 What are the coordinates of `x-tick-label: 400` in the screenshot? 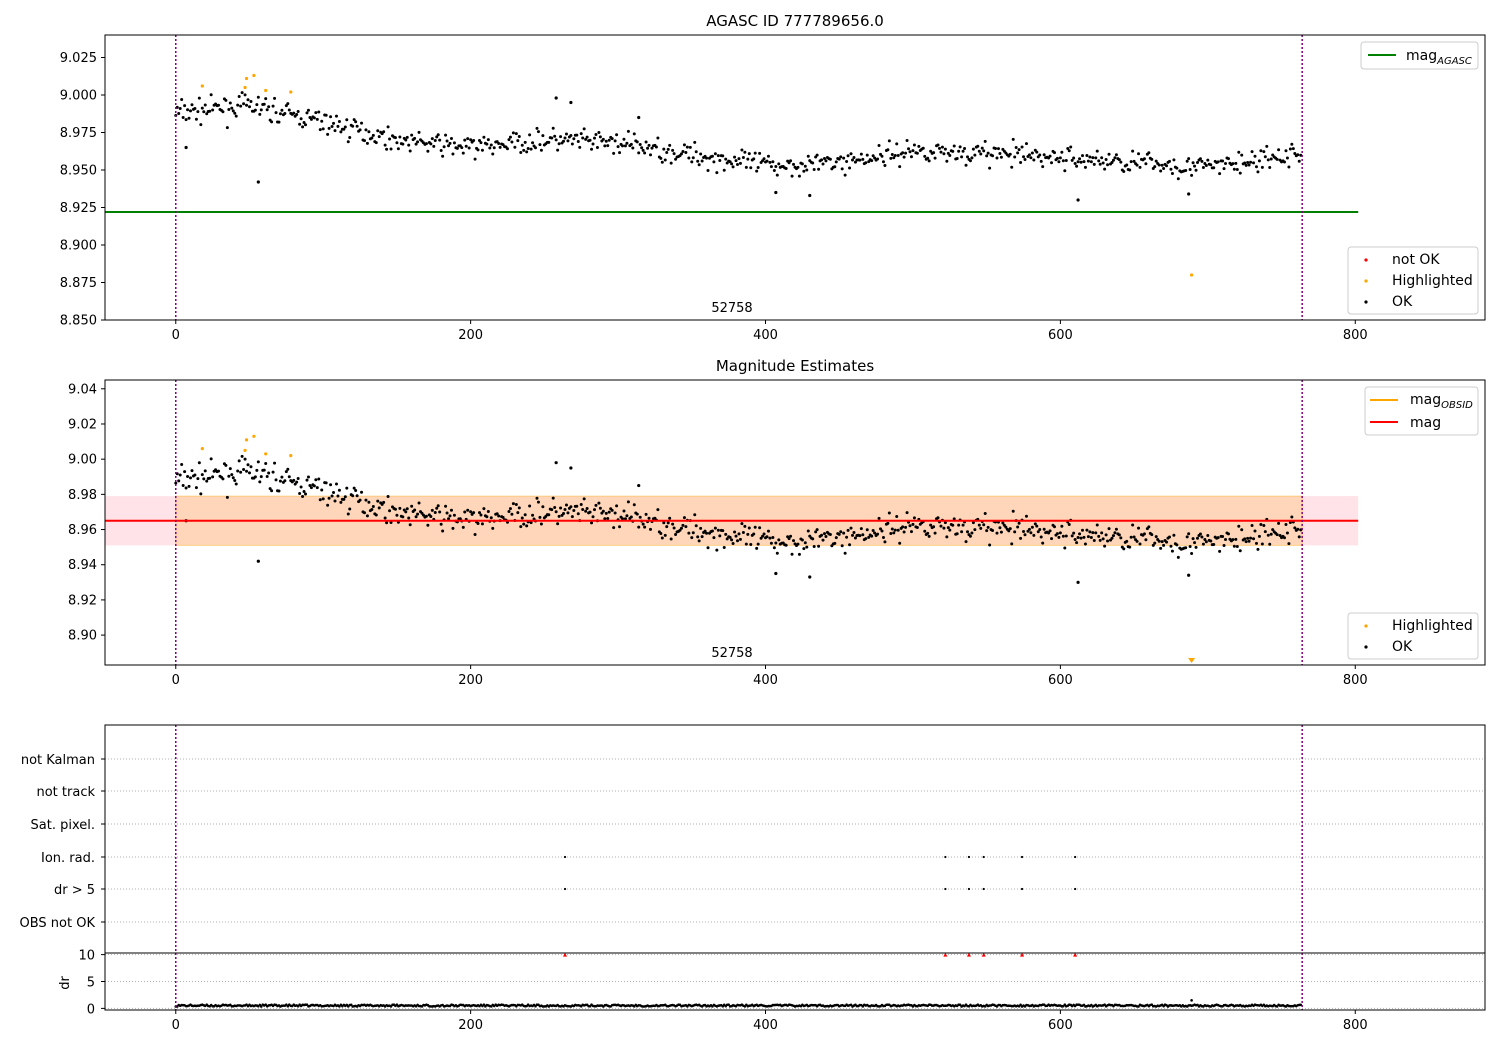 It's located at (765, 1025).